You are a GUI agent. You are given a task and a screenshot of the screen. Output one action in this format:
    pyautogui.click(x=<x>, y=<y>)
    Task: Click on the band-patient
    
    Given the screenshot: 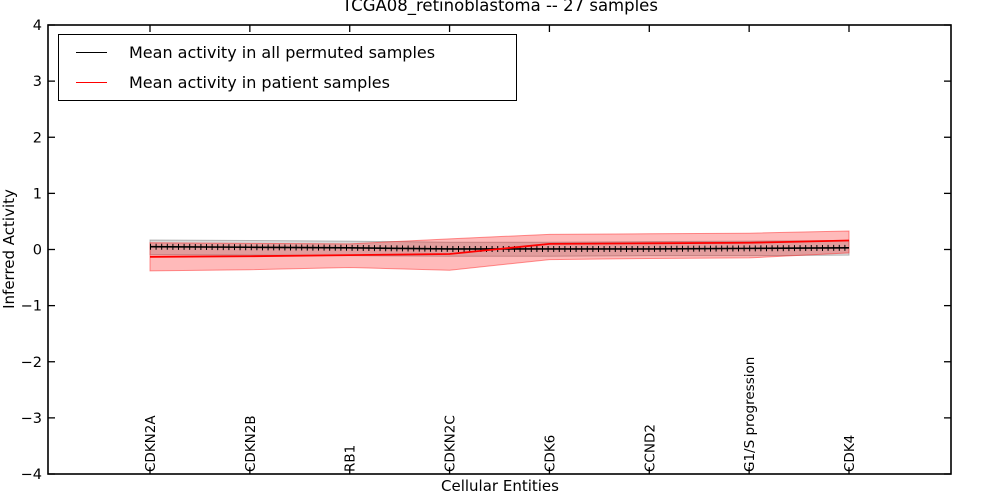 What is the action you would take?
    pyautogui.click(x=499, y=251)
    